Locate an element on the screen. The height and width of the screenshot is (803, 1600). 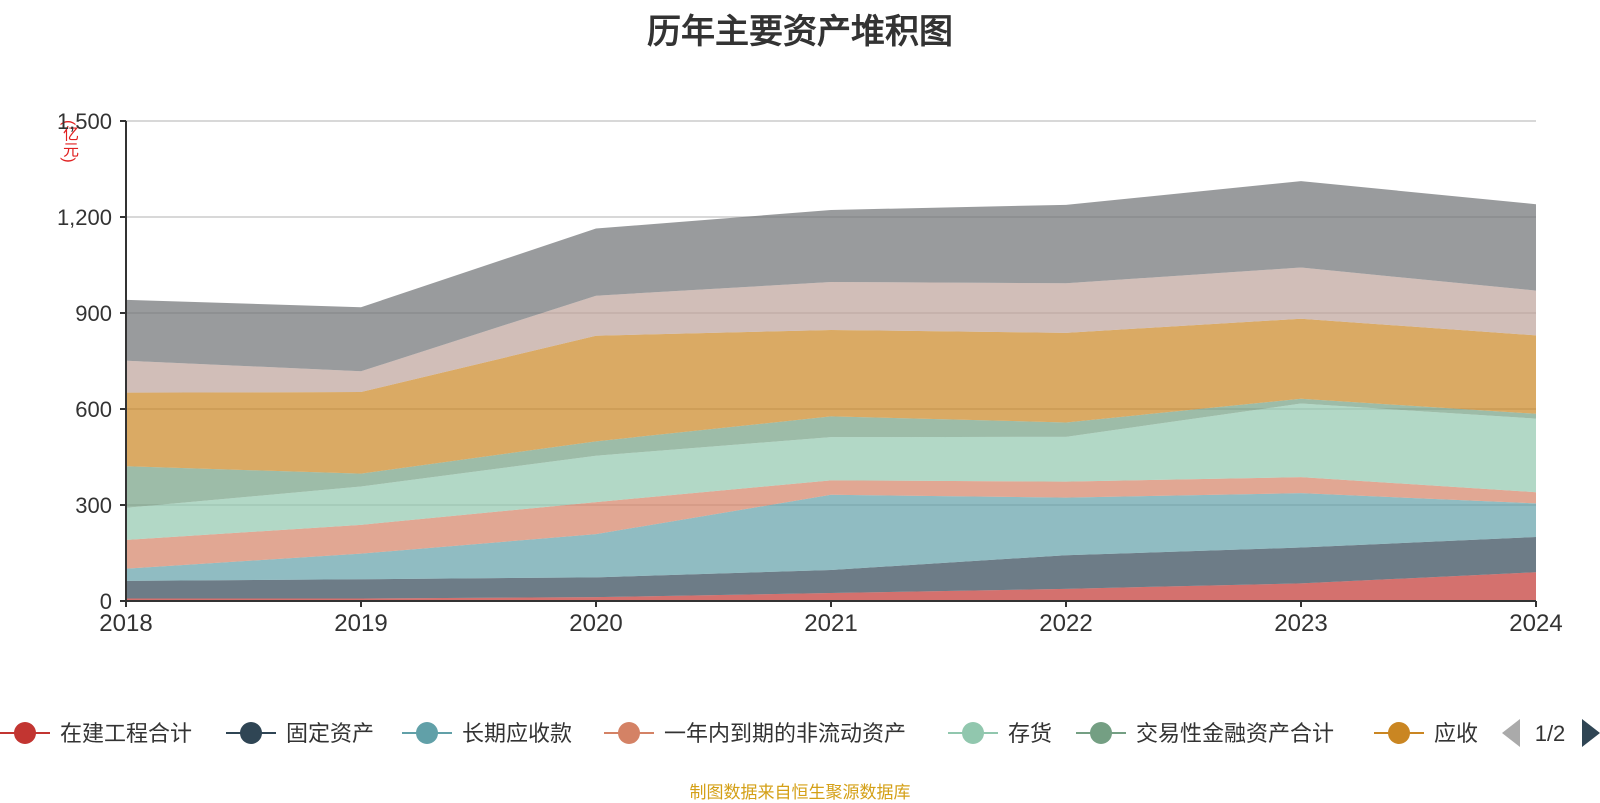
legend-item: 一年内到期的非流动资产 is located at coordinates (755, 733).